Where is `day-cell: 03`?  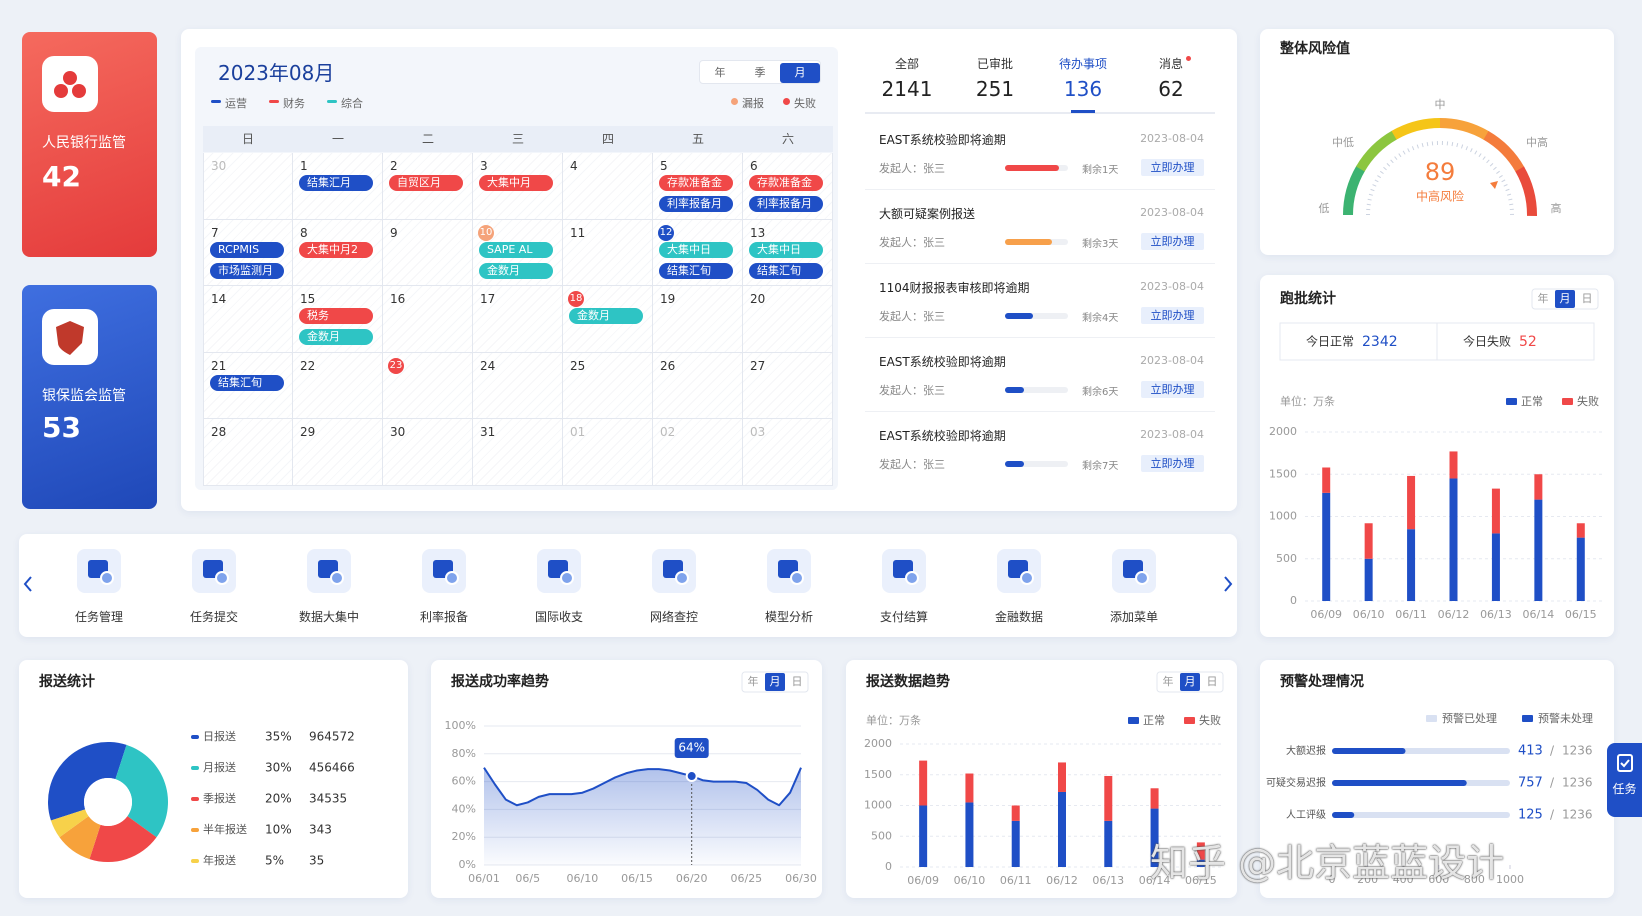
day-cell: 03 is located at coordinates (788, 452).